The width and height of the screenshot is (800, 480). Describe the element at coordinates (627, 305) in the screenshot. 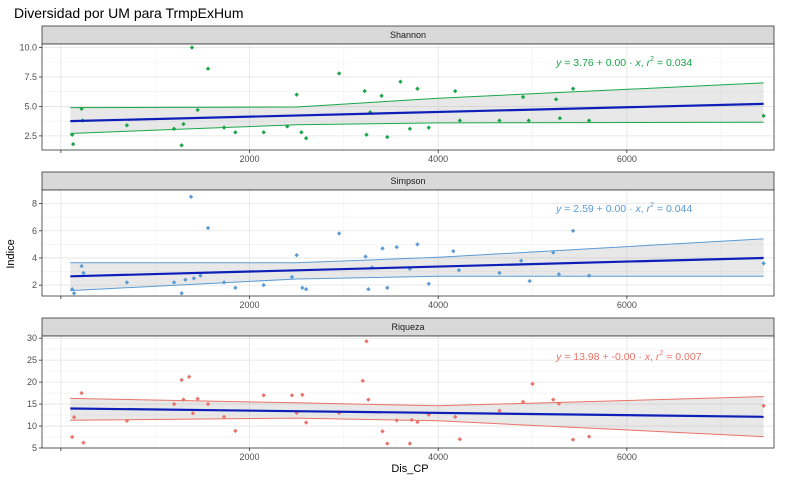

I see `x-tick-label-simpson: 6000` at that location.